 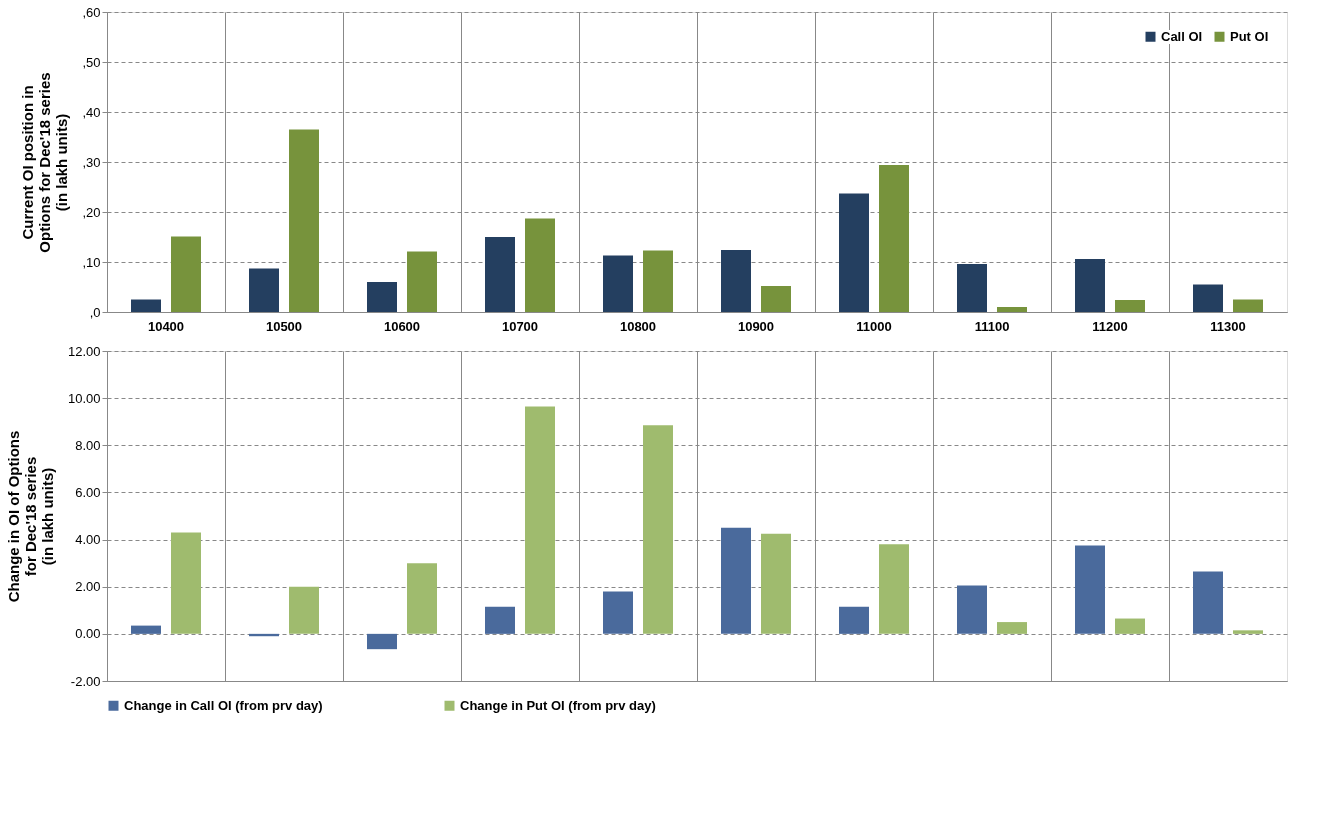 I want to click on y-tick-label: 0.00, so click(x=88, y=634).